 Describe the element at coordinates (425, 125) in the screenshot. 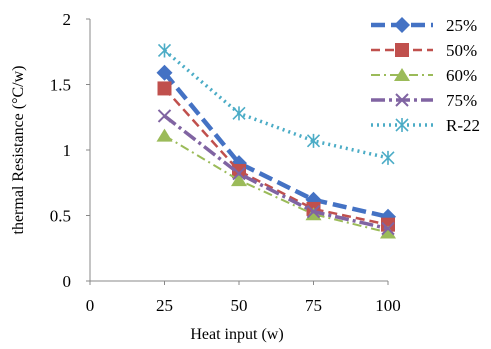

I see `legend-entry: R-22` at that location.